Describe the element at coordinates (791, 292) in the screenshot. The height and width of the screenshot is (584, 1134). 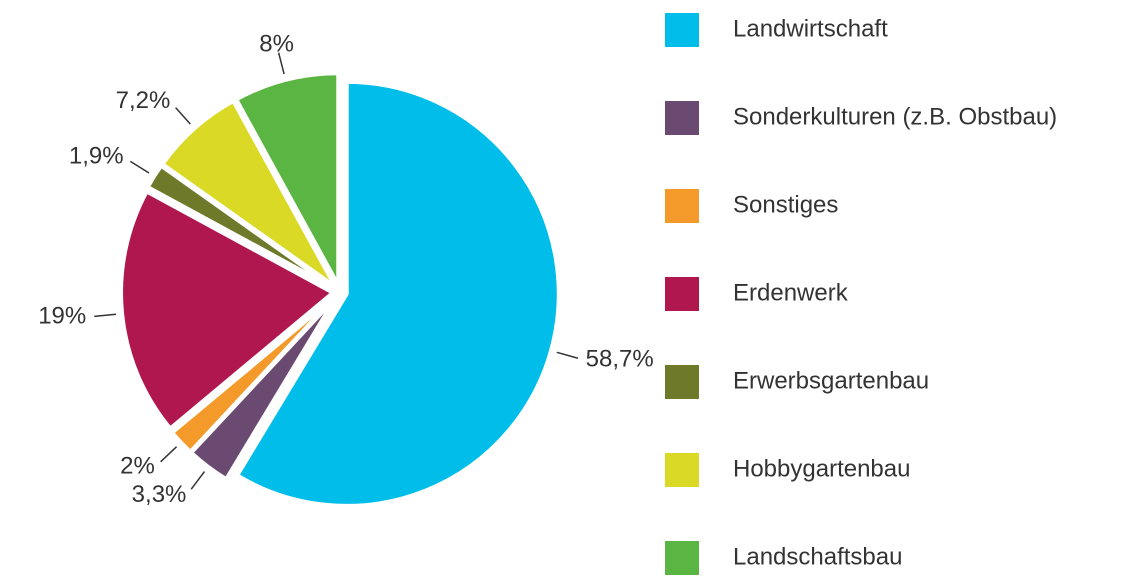
I see `legend-label: Erdenwerk` at that location.